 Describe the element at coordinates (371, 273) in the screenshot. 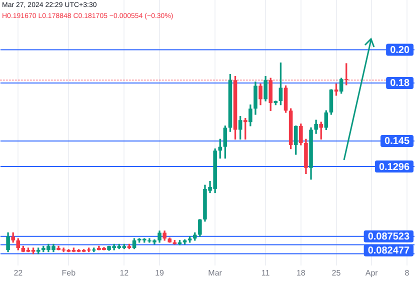

I see `x-tick-label: Apr` at that location.